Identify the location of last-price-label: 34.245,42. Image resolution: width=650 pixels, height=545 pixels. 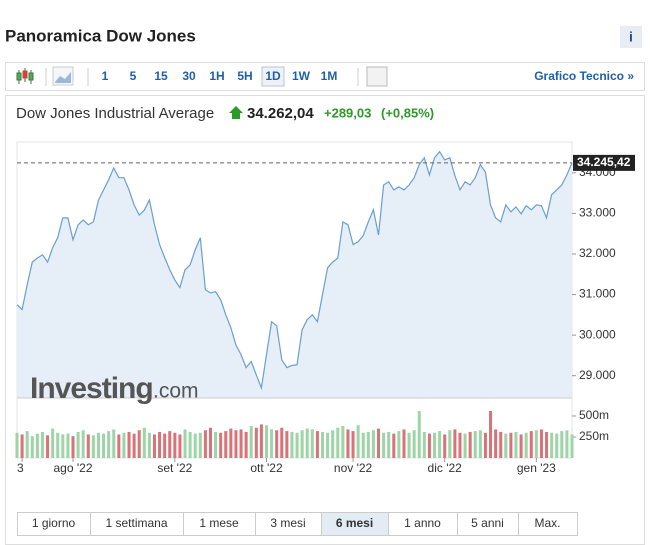
(604, 162).